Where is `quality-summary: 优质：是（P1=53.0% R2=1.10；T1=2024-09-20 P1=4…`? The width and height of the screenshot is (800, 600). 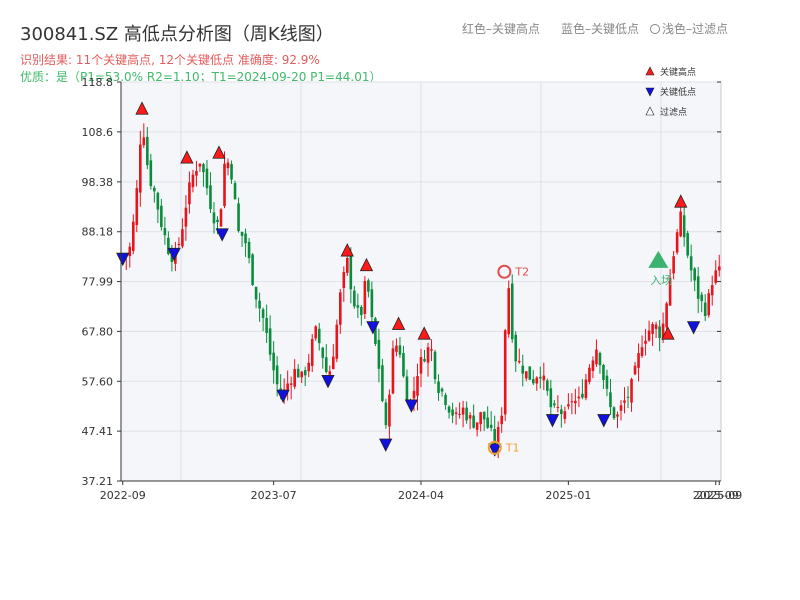 quality-summary: 优质：是（P1=53.0% R2=1.10；T1=2024-09-20 P1=4… is located at coordinates (201, 77).